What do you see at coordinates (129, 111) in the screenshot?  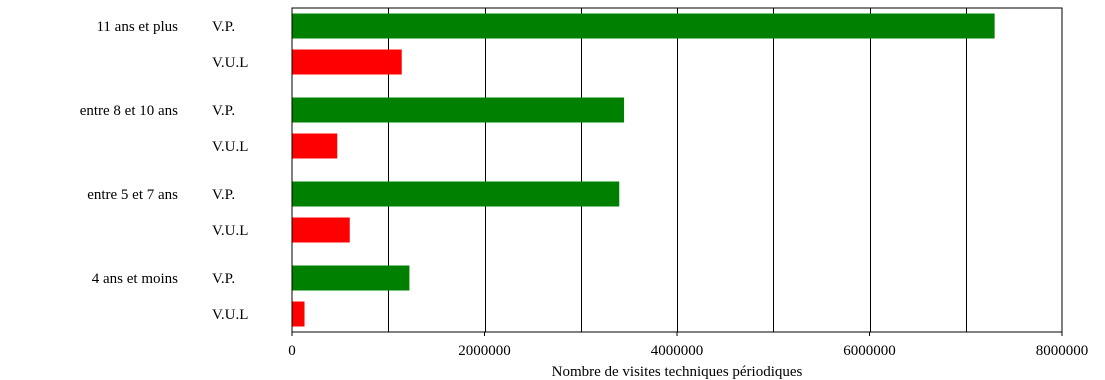 I see `category-label: entre 8 et 10 ans` at bounding box center [129, 111].